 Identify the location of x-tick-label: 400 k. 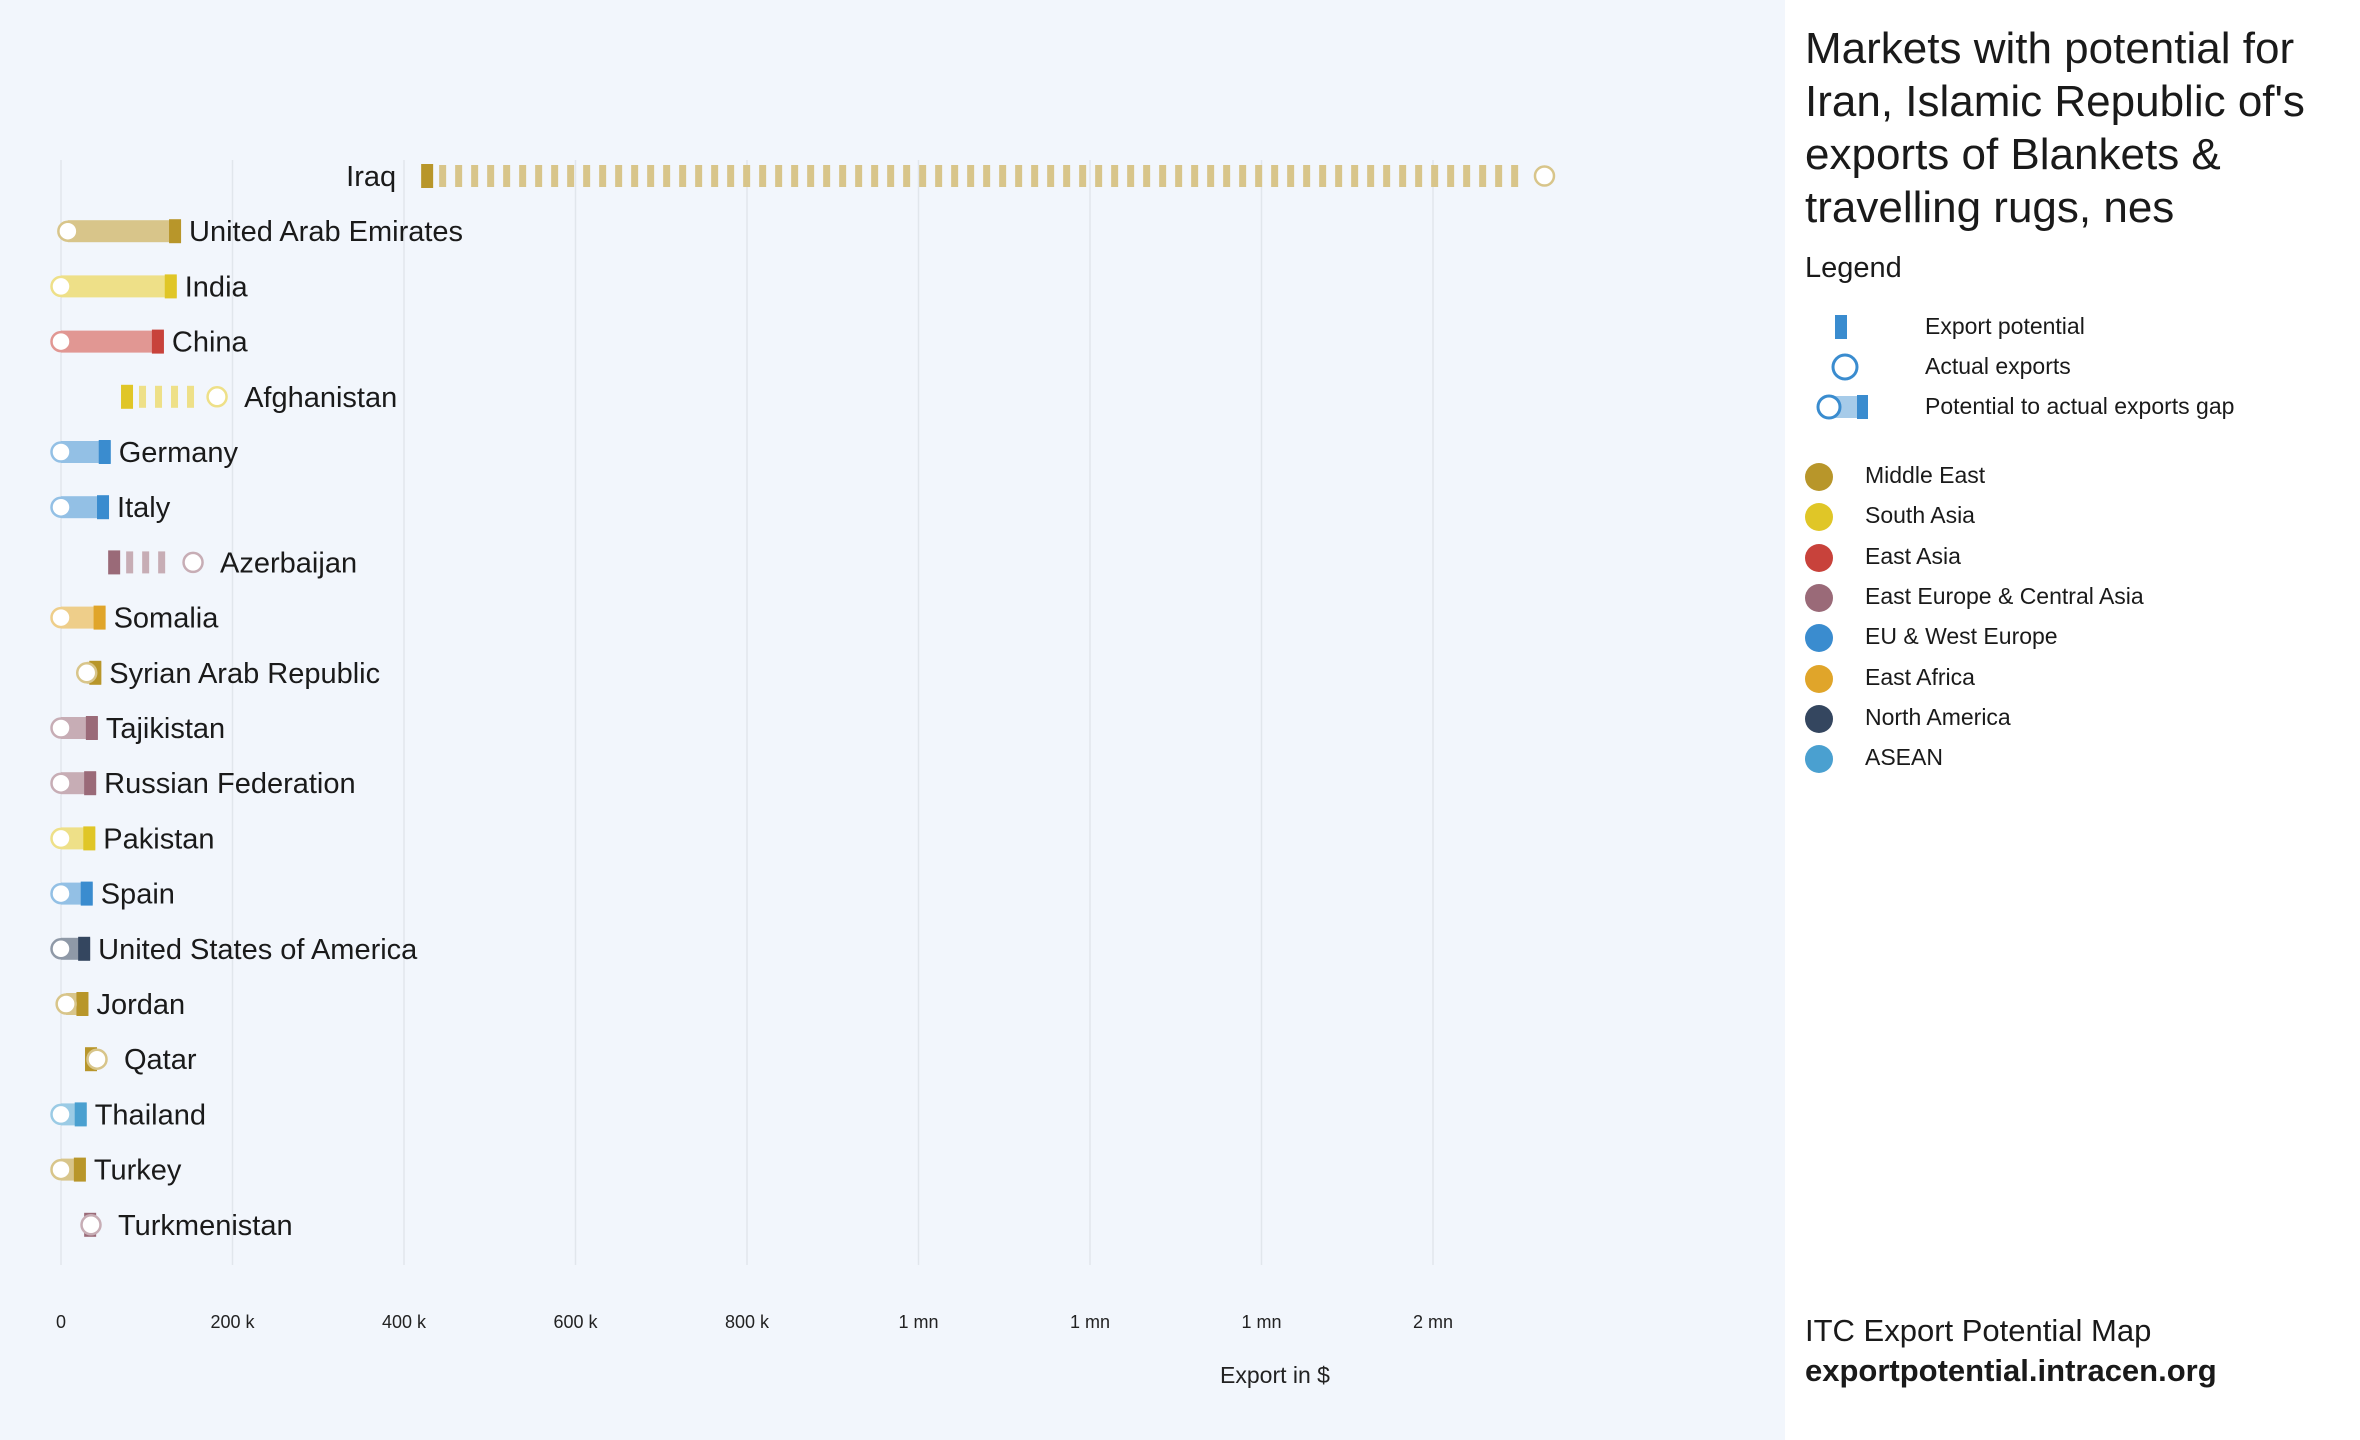
(404, 1322).